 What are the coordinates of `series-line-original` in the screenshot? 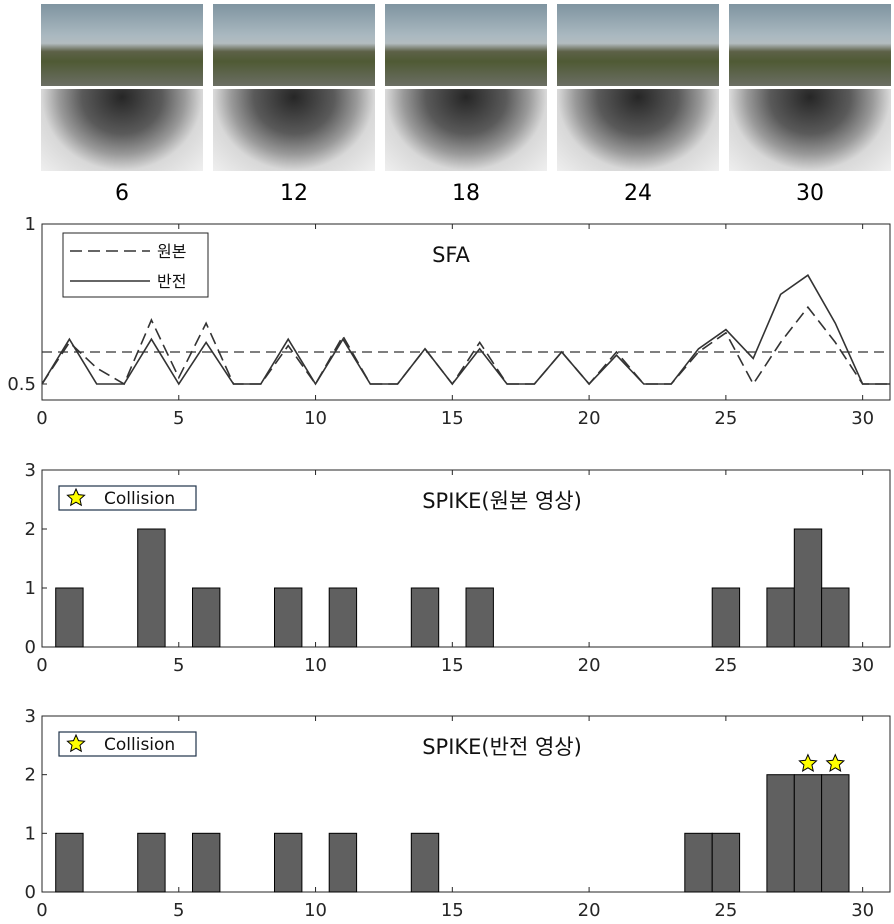 It's located at (465, 345).